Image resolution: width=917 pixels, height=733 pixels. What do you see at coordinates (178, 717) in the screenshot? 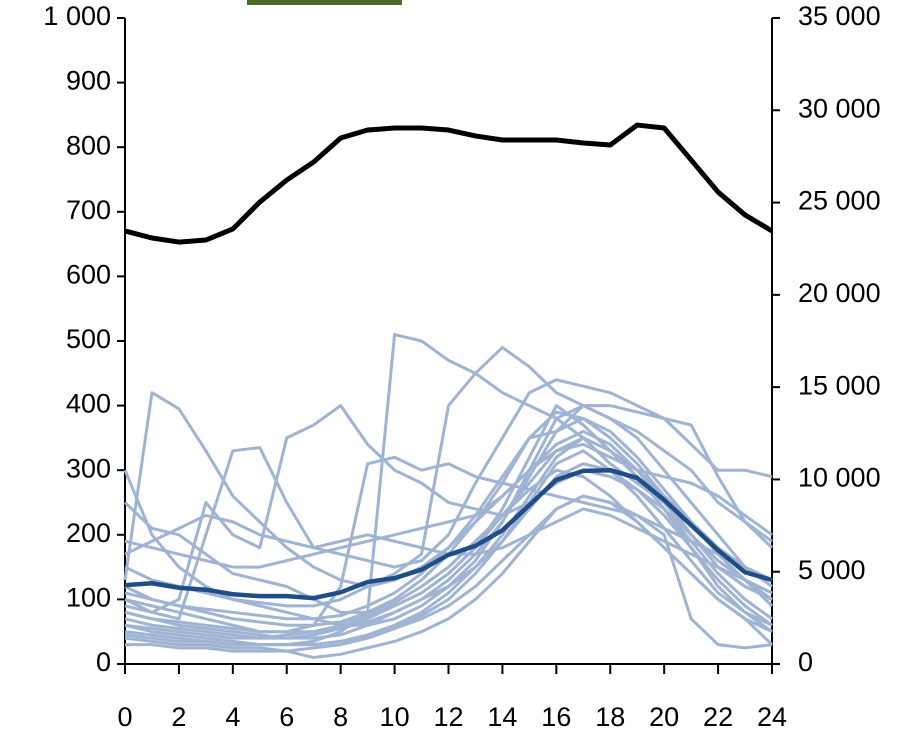
I see `x-tick-label: 2` at bounding box center [178, 717].